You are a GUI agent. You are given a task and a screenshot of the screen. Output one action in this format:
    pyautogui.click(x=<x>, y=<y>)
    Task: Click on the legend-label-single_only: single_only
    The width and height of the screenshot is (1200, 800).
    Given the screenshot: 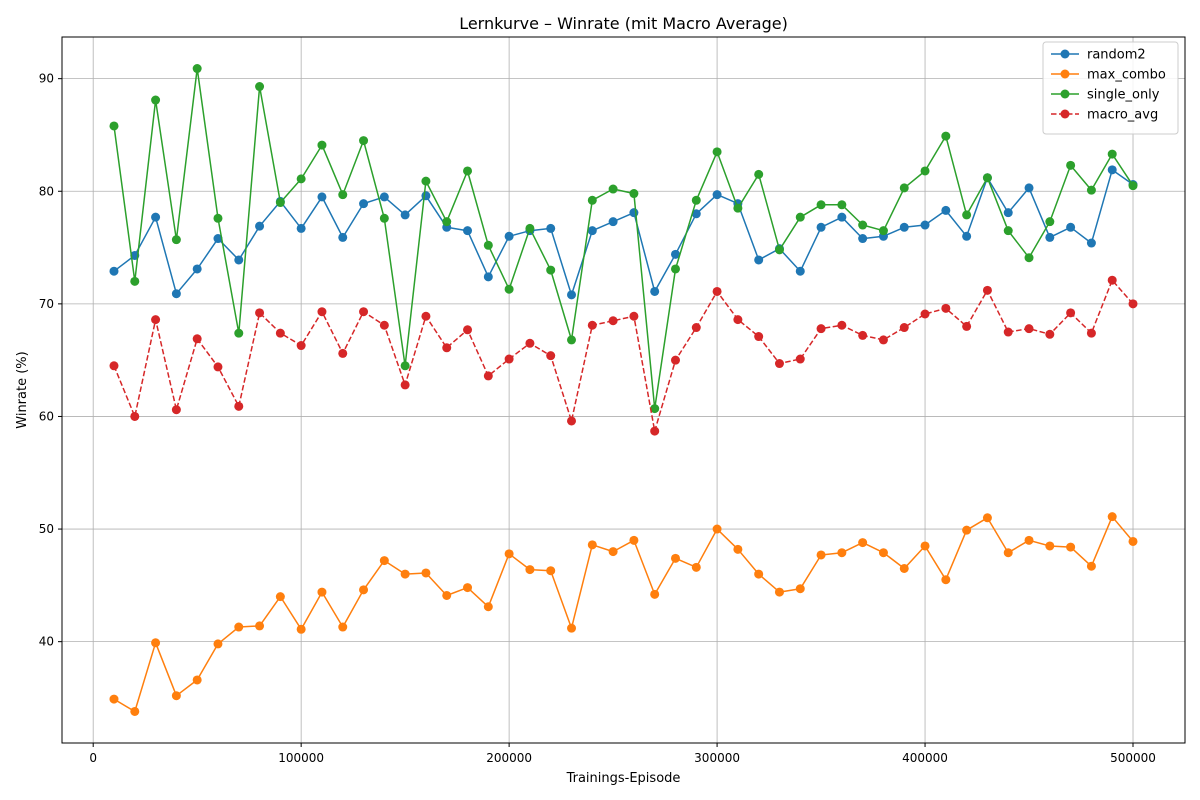 What is the action you would take?
    pyautogui.click(x=1123, y=95)
    